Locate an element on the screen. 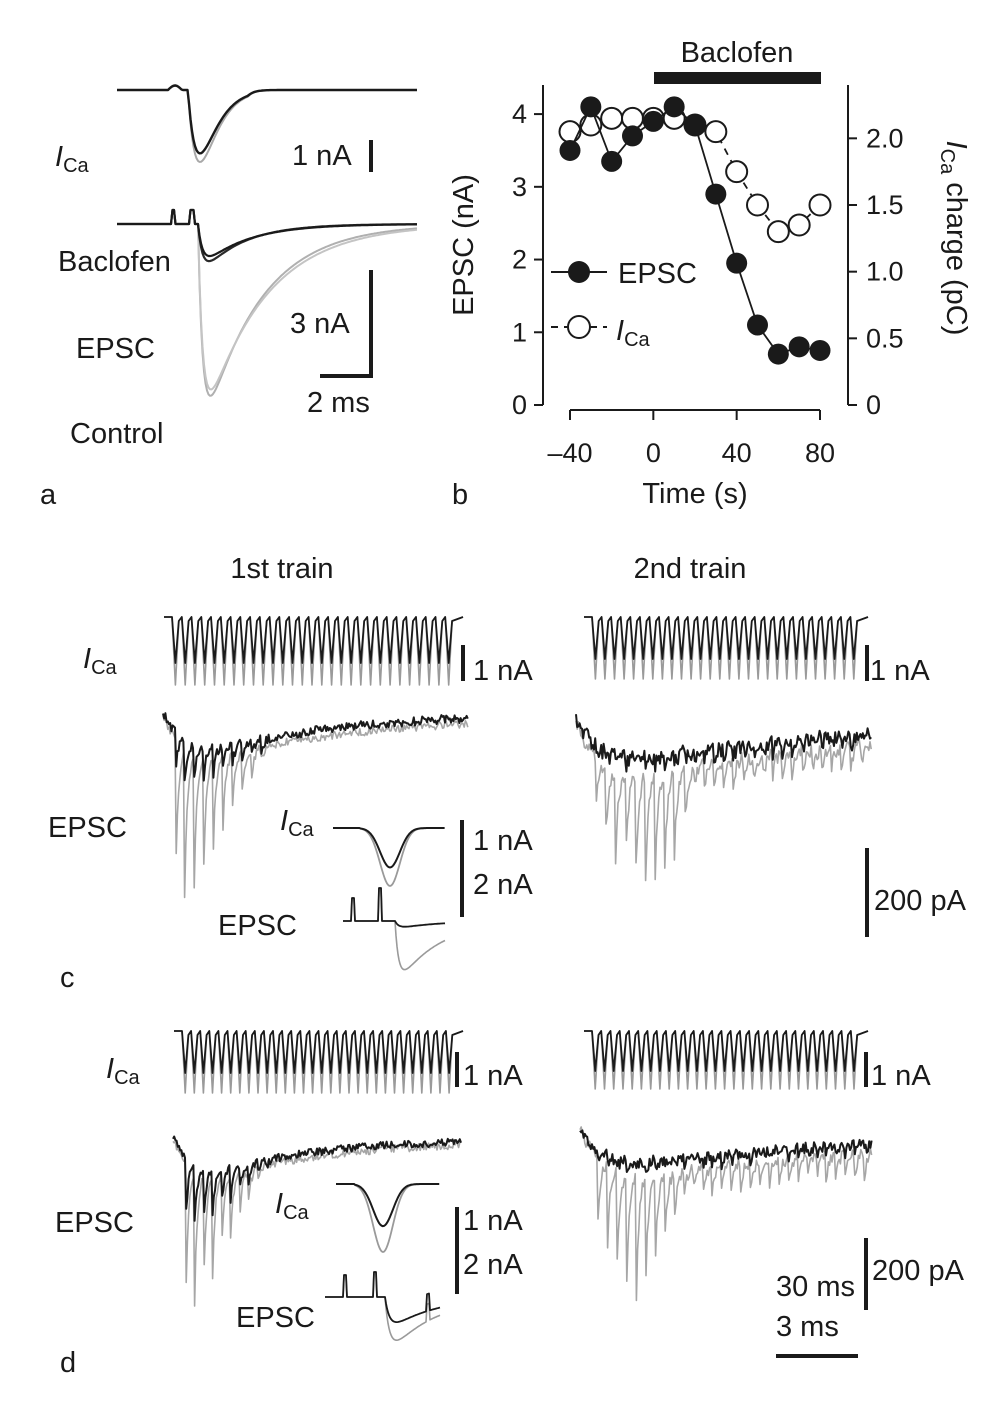 The image size is (1008, 1402). c-inset-epsc-control is located at coordinates (394, 929).